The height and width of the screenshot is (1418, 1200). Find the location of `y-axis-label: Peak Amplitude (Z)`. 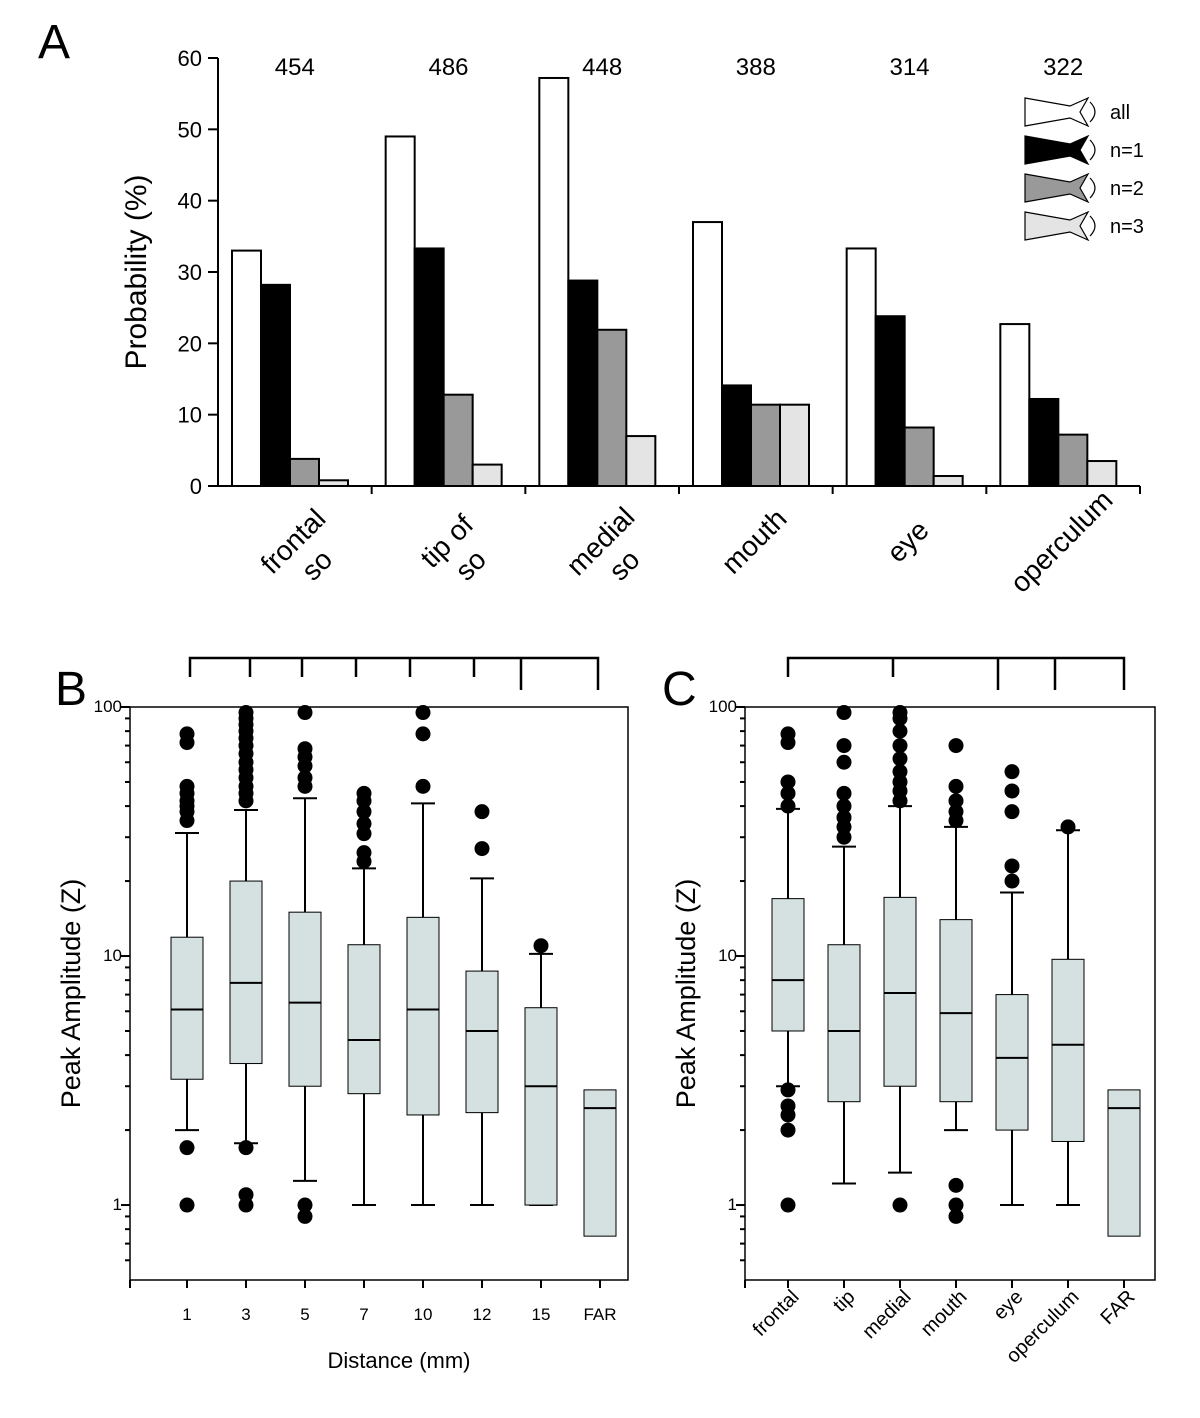

y-axis-label: Peak Amplitude (Z) is located at coordinates (686, 994).